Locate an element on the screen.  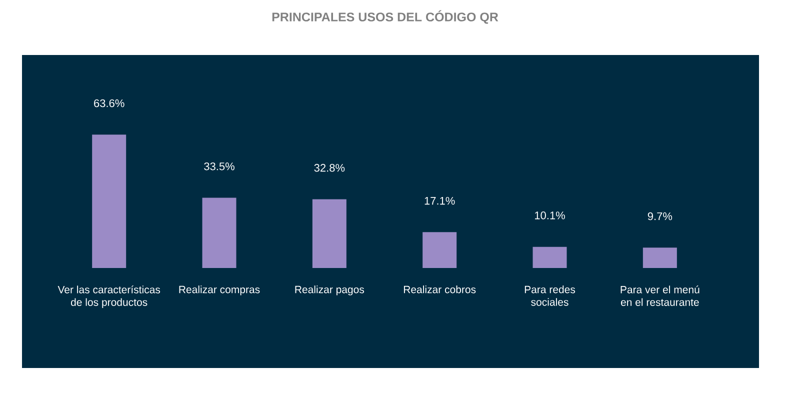
data-label: 17.1% is located at coordinates (439, 200).